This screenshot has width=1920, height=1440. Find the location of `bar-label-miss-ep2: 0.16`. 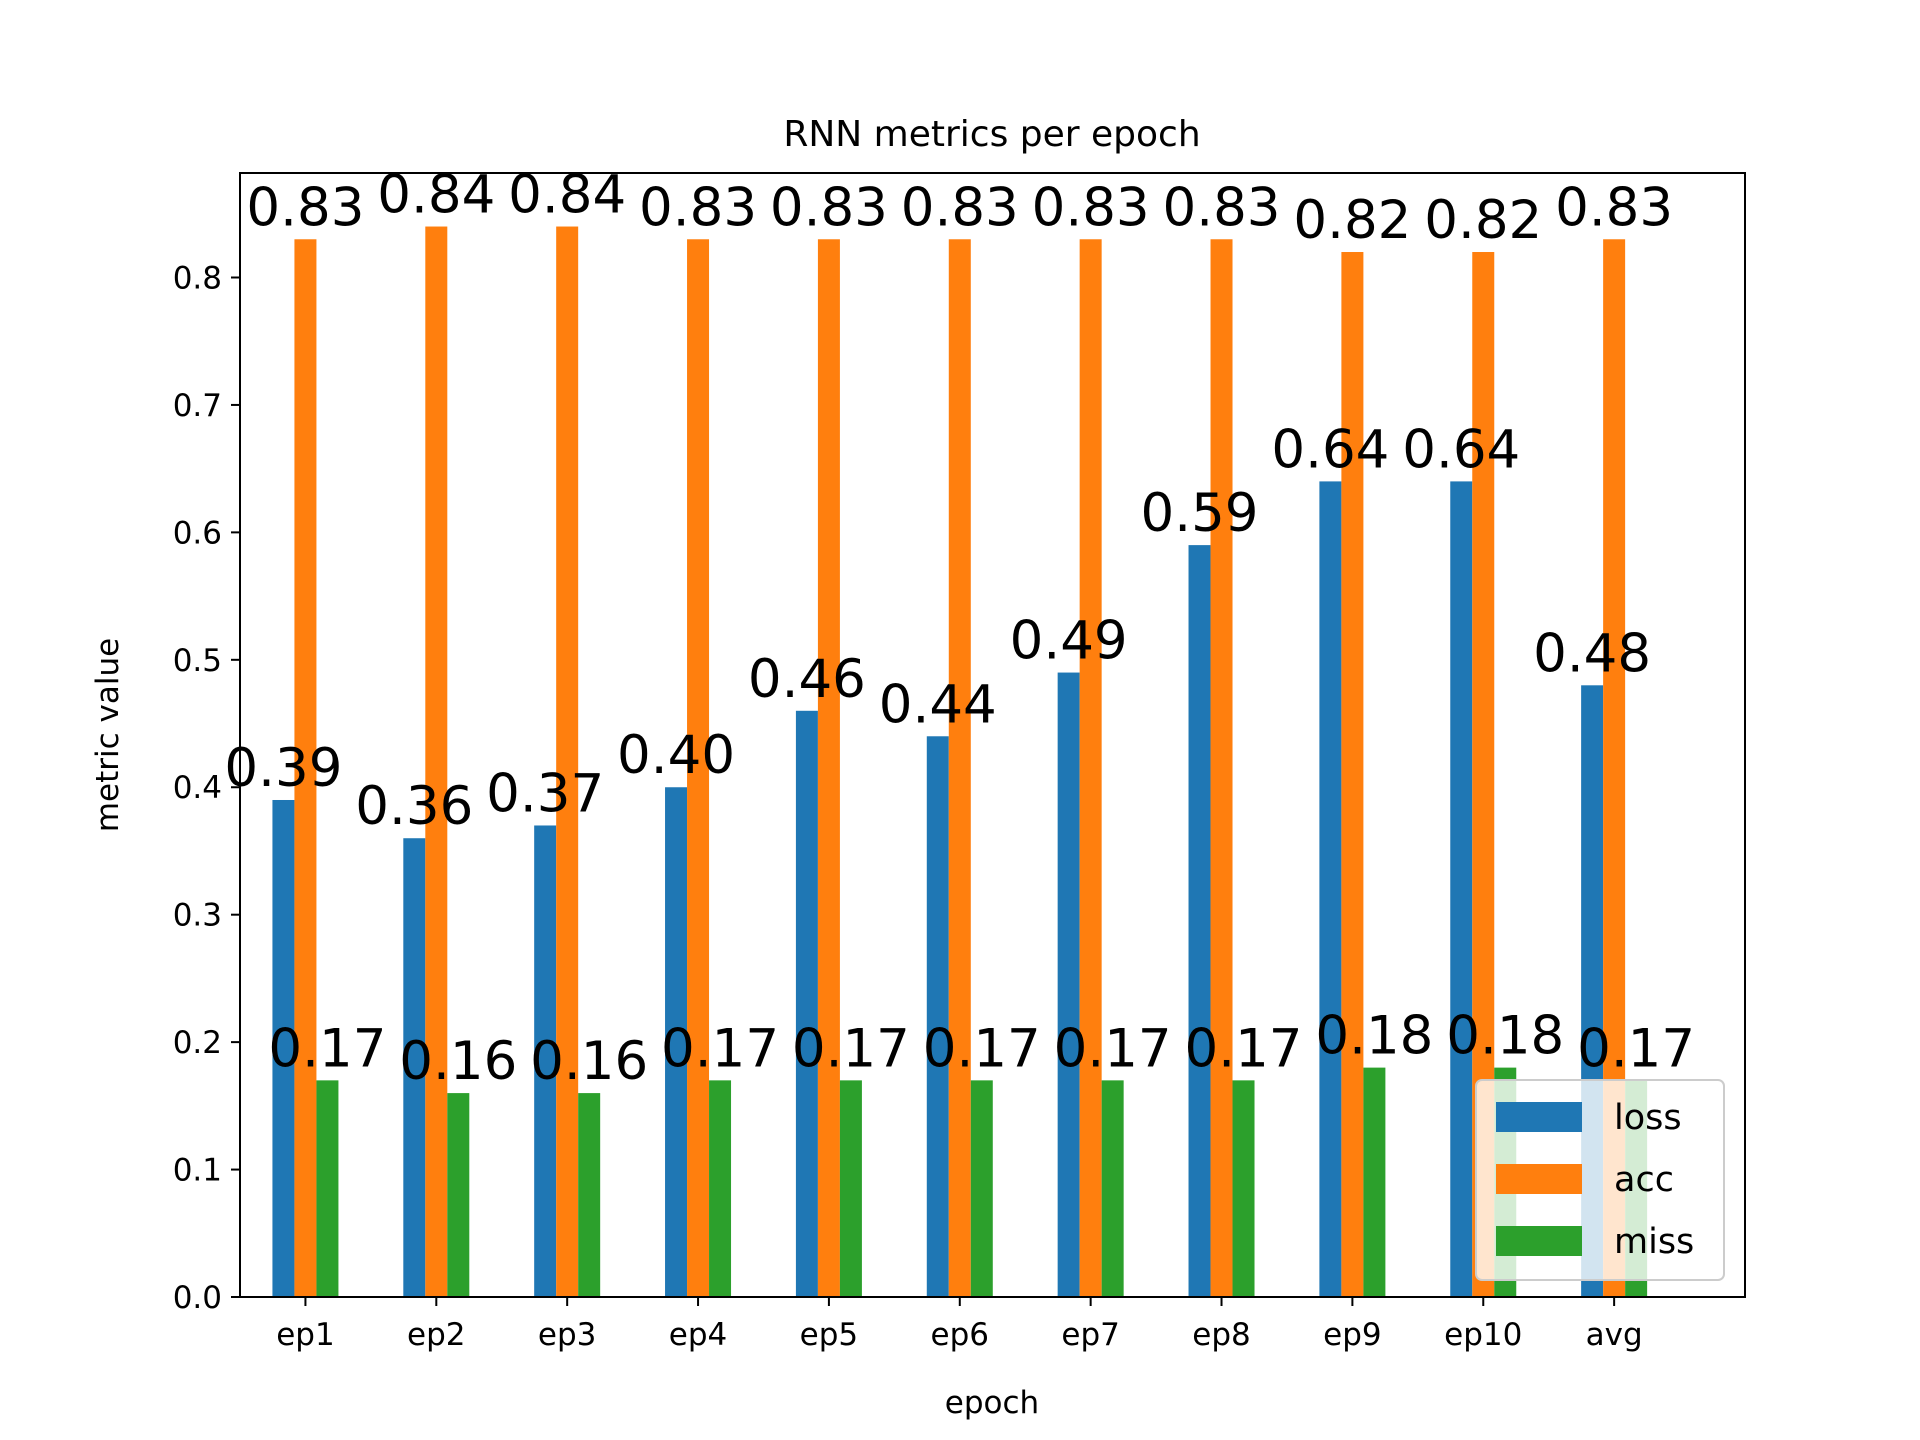

bar-label-miss-ep2: 0.16 is located at coordinates (458, 1061).